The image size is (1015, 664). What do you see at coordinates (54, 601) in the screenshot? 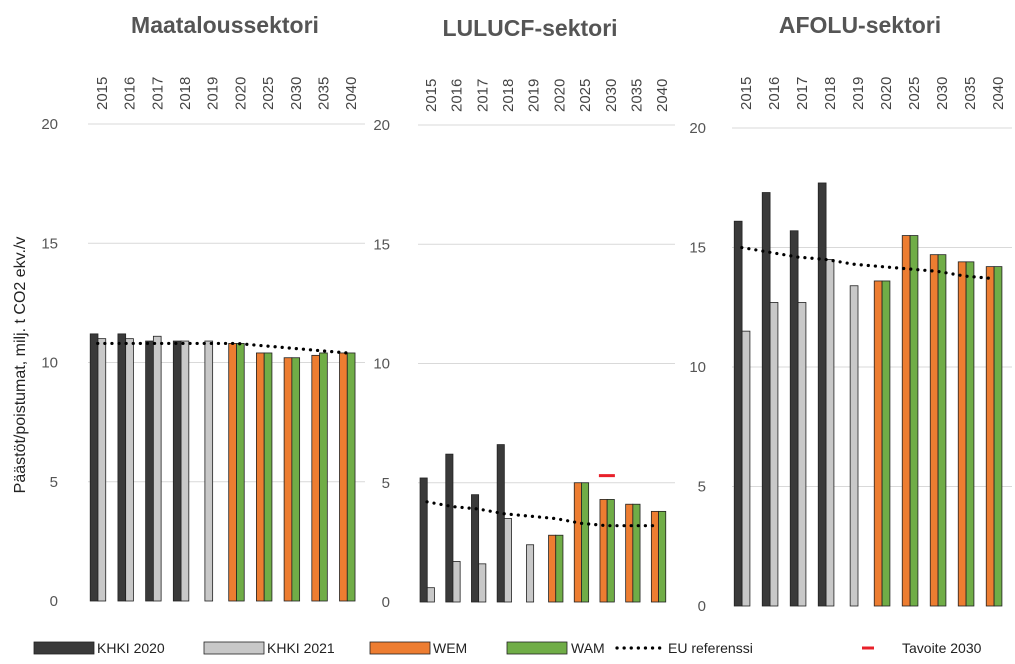
I see `y-tick-label: 0` at bounding box center [54, 601].